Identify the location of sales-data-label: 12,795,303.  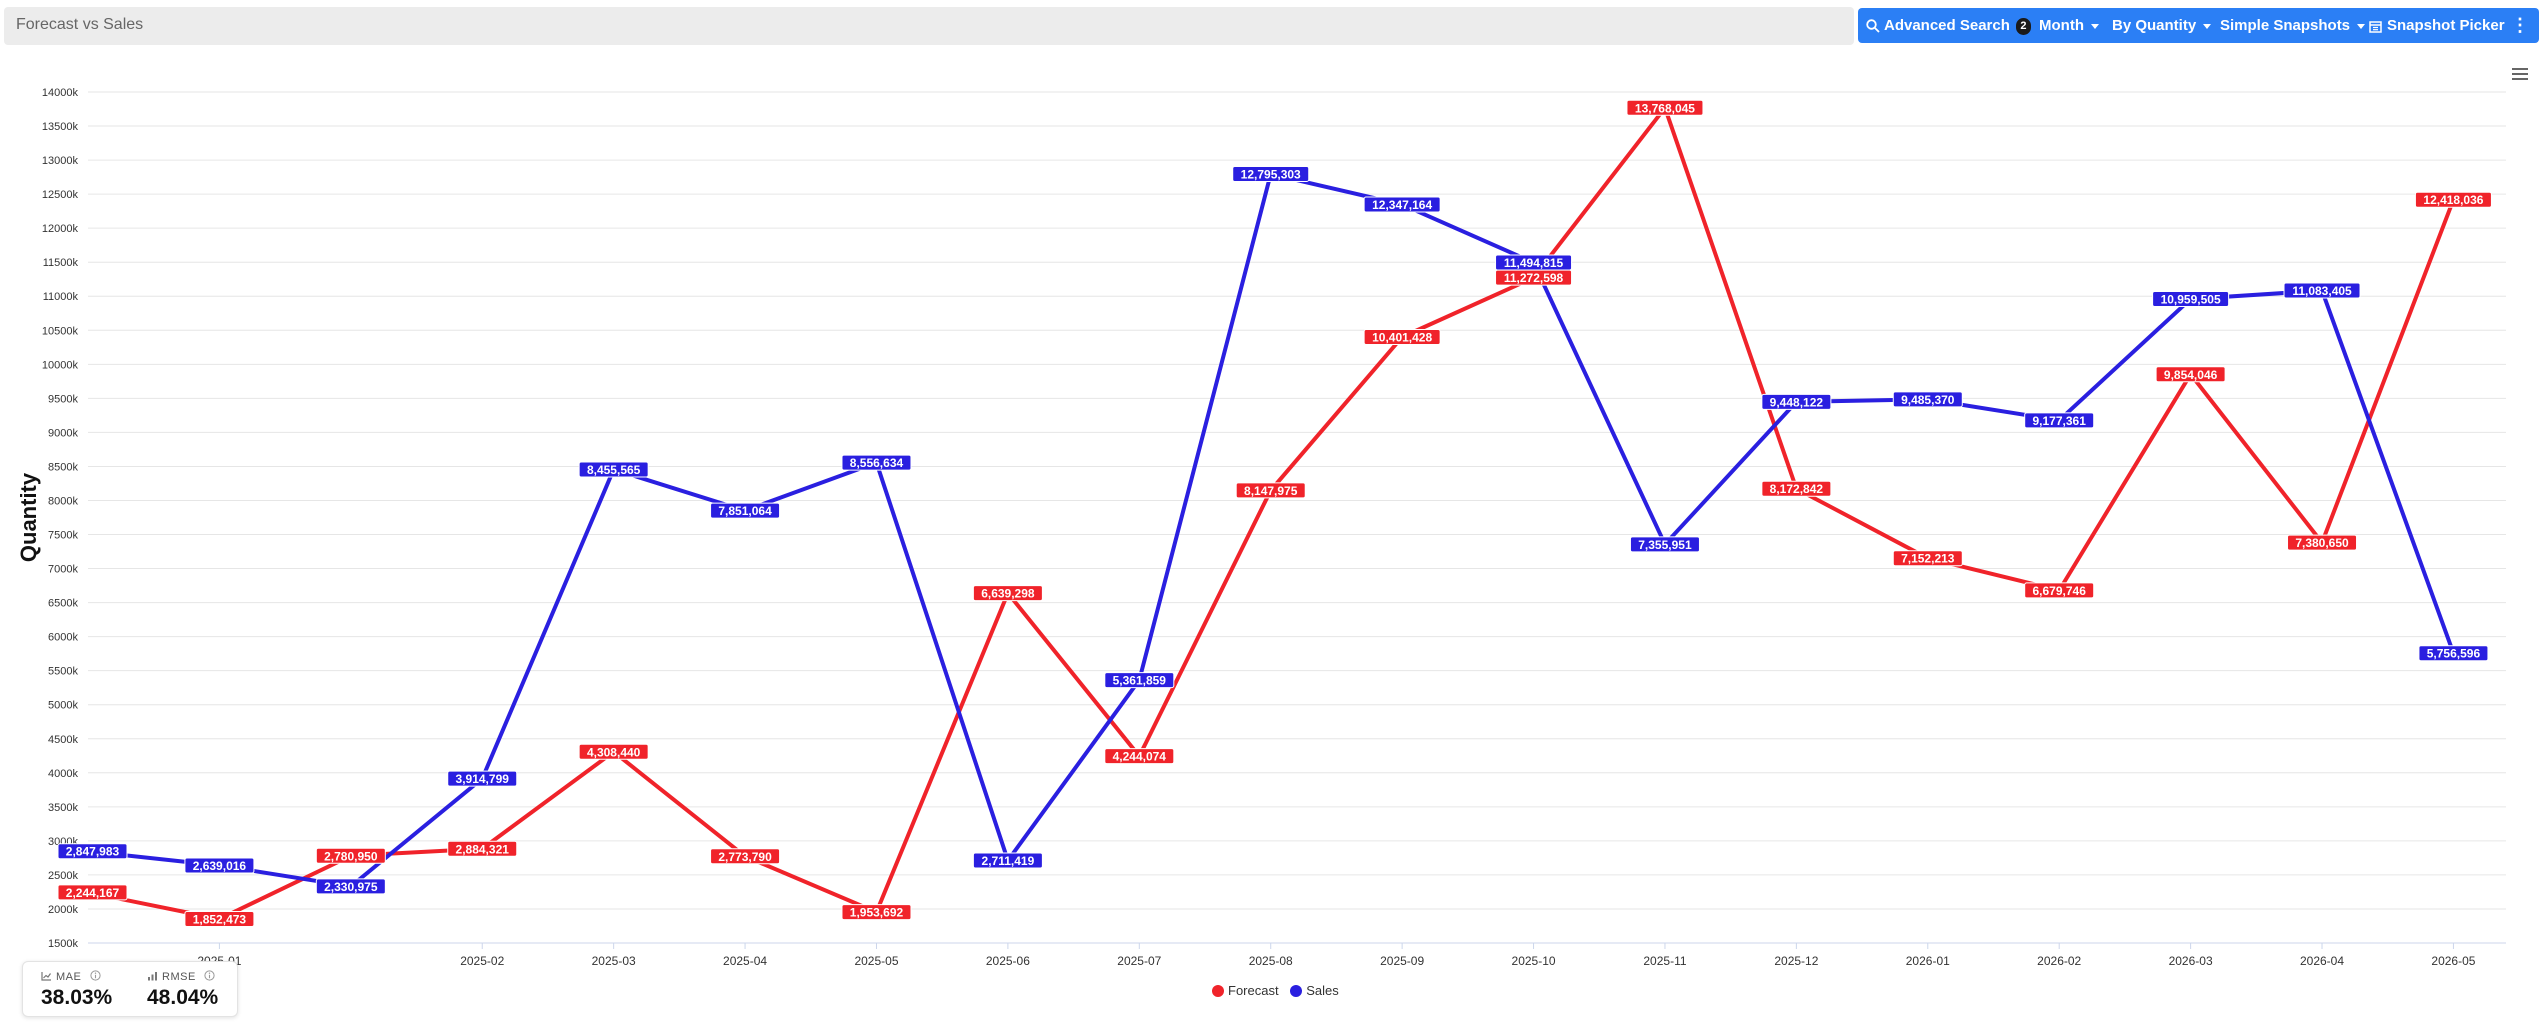
(1271, 175).